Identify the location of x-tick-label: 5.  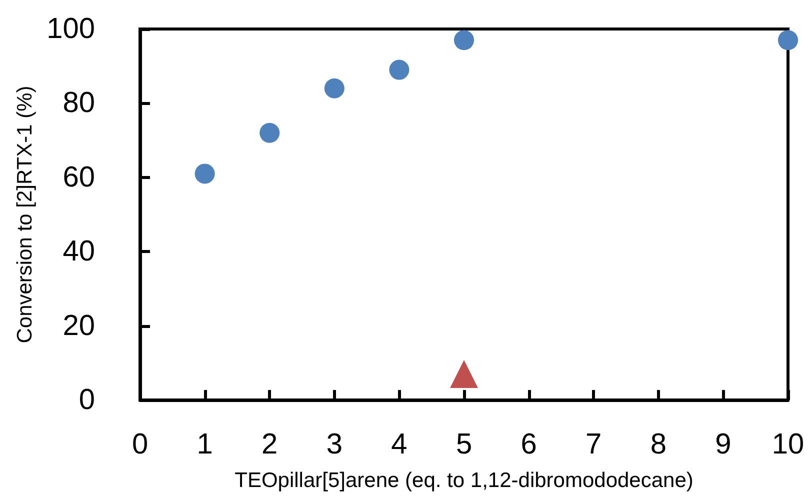
(464, 444).